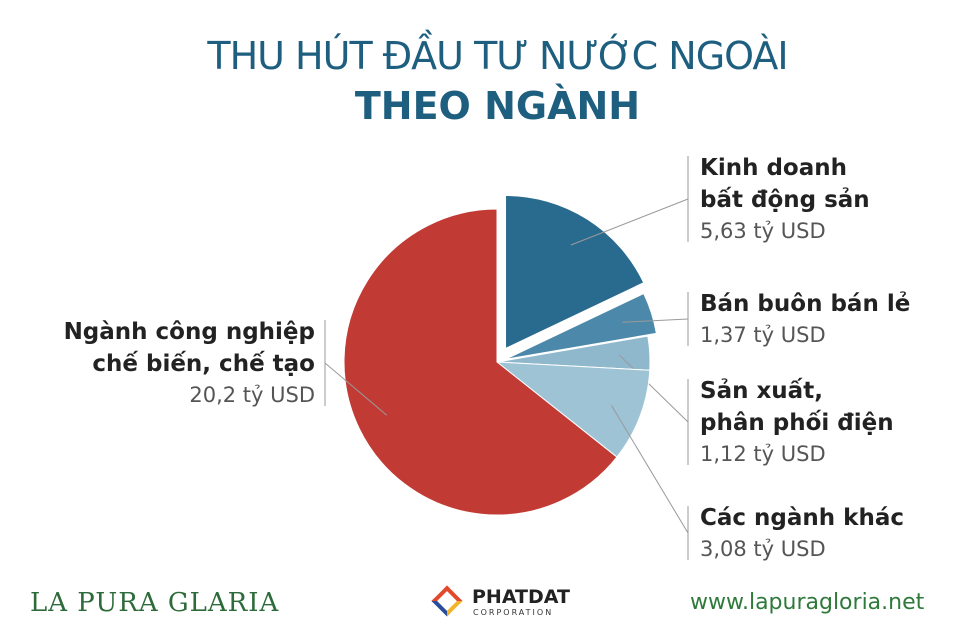 The width and height of the screenshot is (965, 618). I want to click on category-label: Các ngành khác, so click(802, 518).